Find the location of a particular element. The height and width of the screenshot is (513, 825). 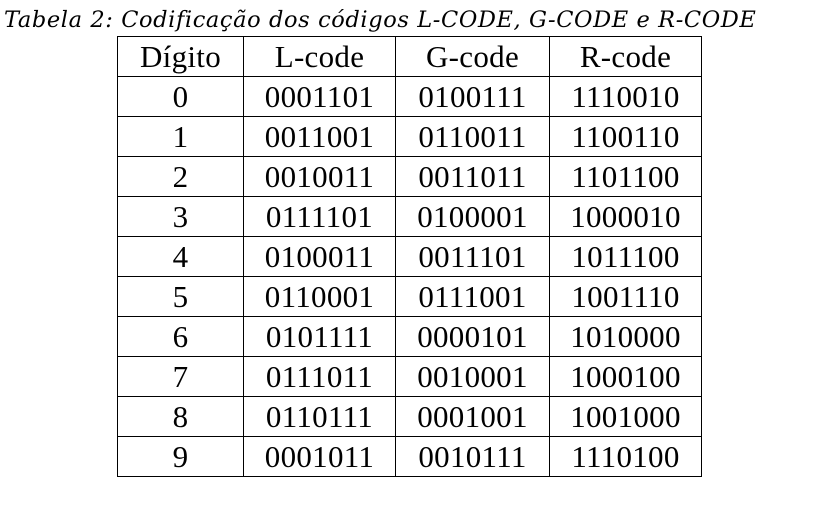

cell-g-code: 0011011 is located at coordinates (472, 176).